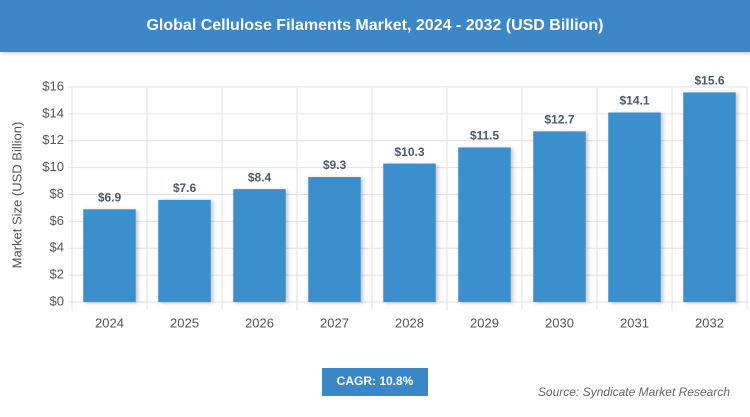 This screenshot has height=417, width=750. What do you see at coordinates (709, 322) in the screenshot?
I see `x-tick-label: 2032` at bounding box center [709, 322].